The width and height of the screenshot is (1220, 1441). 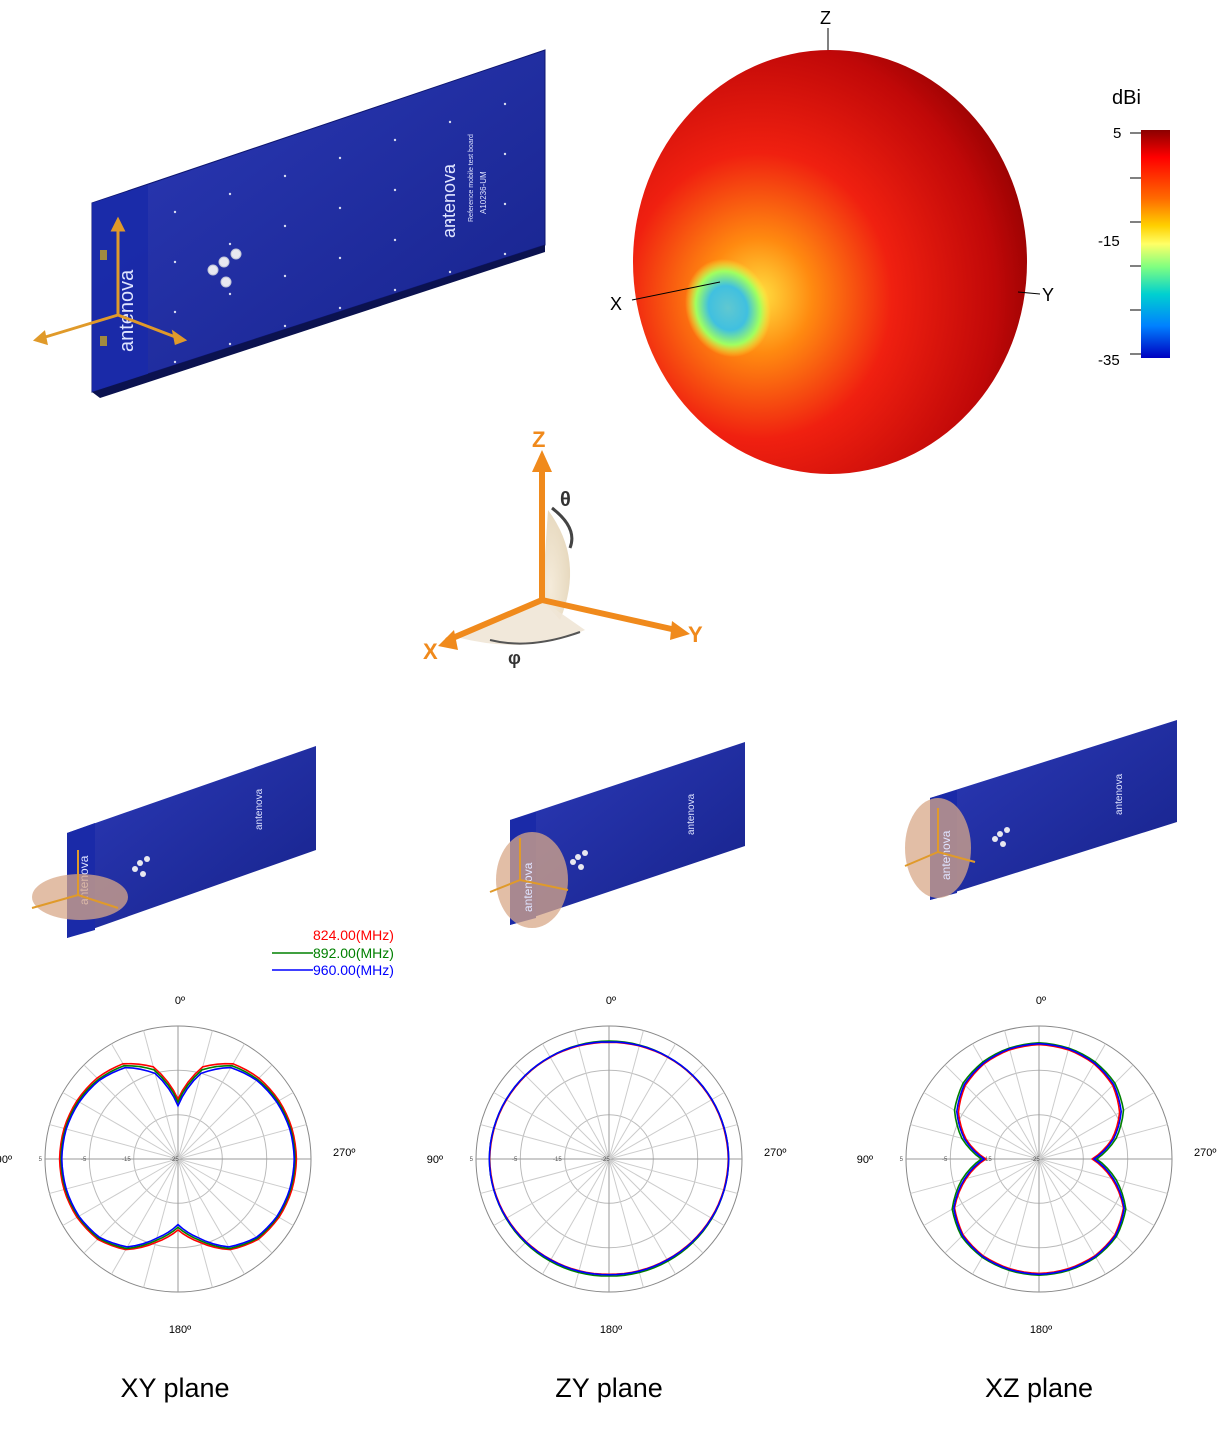 I want to click on polar-series-892.00(MHz), so click(x=178, y=1157).